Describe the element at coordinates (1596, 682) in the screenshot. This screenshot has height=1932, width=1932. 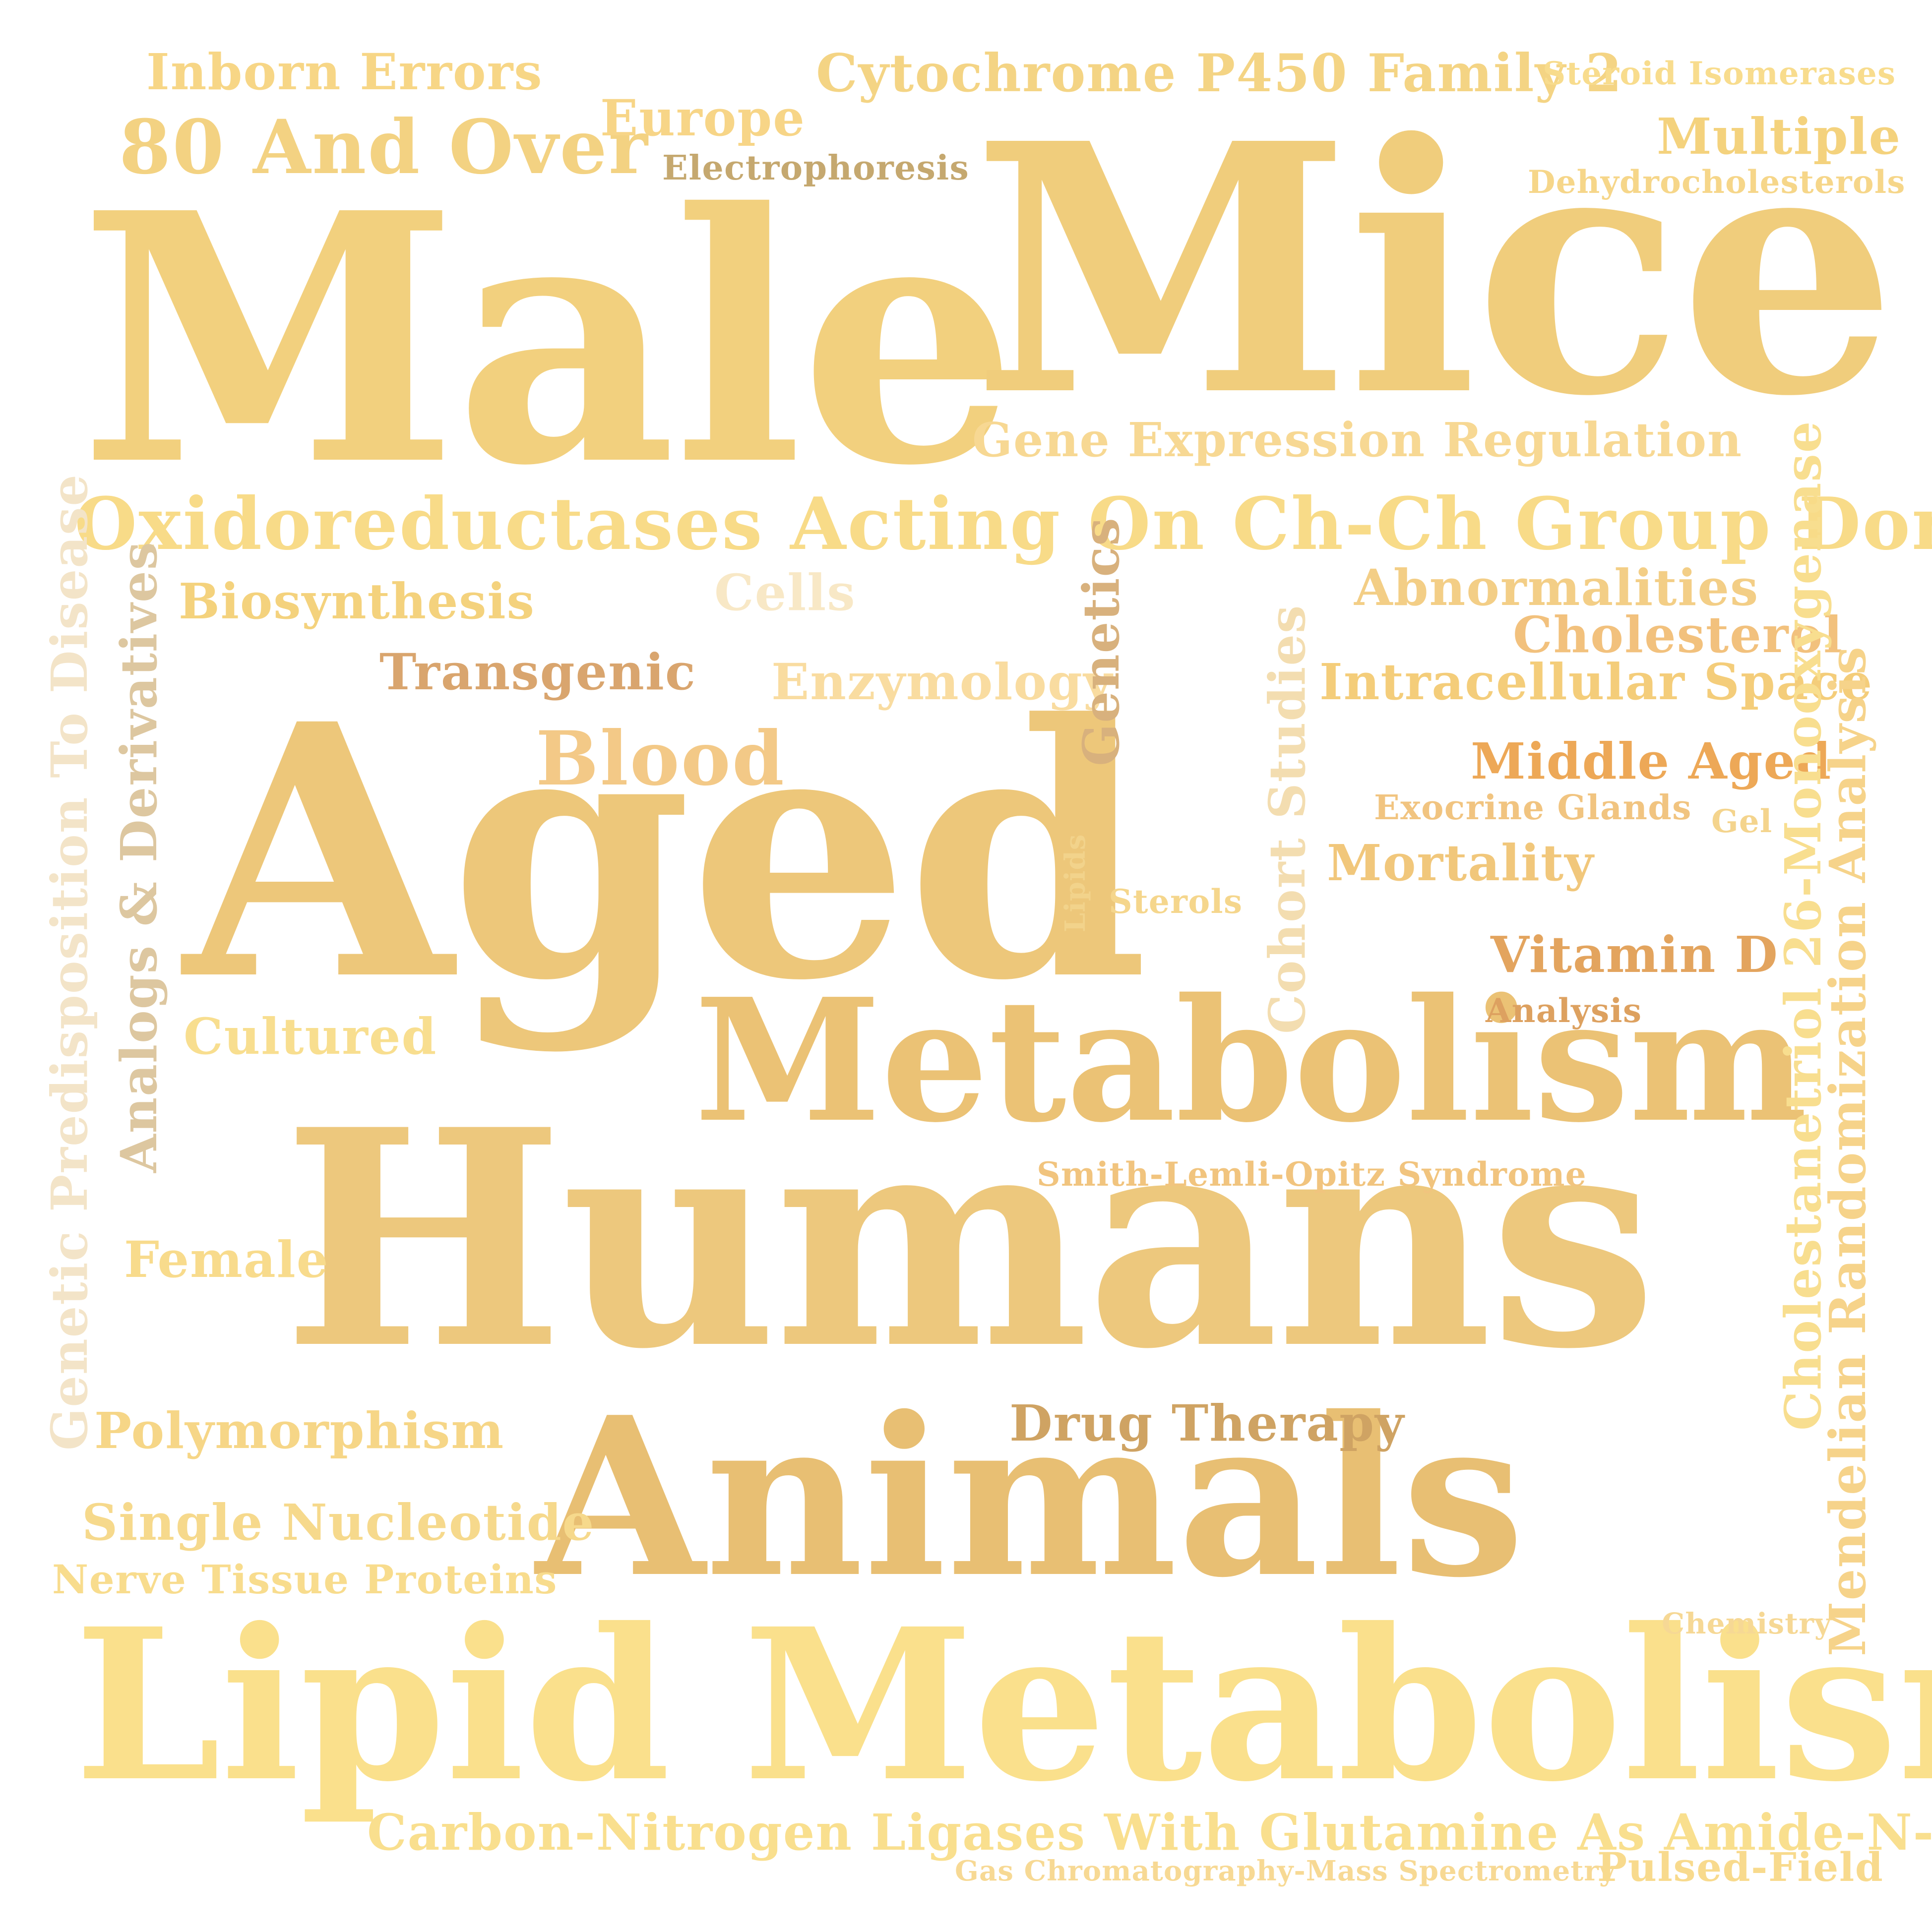
I see `word-intracellular: Intracellular Space` at that location.